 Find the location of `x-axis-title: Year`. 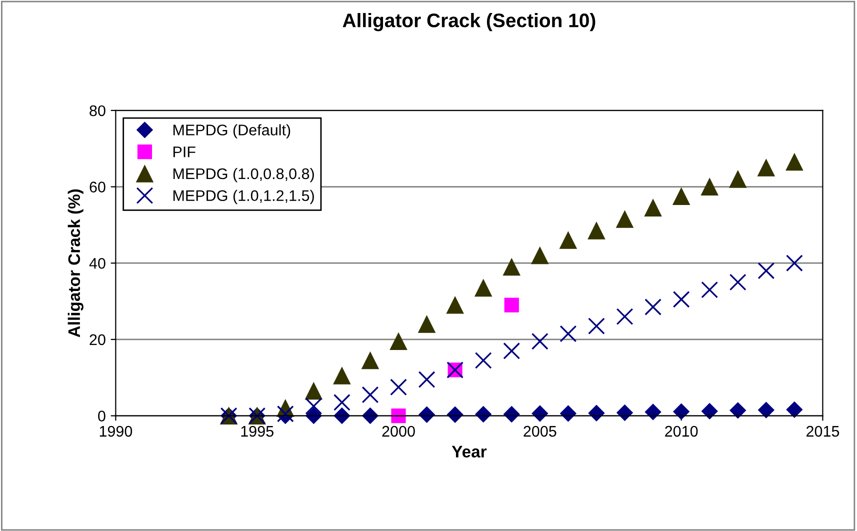

x-axis-title: Year is located at coordinates (469, 452).